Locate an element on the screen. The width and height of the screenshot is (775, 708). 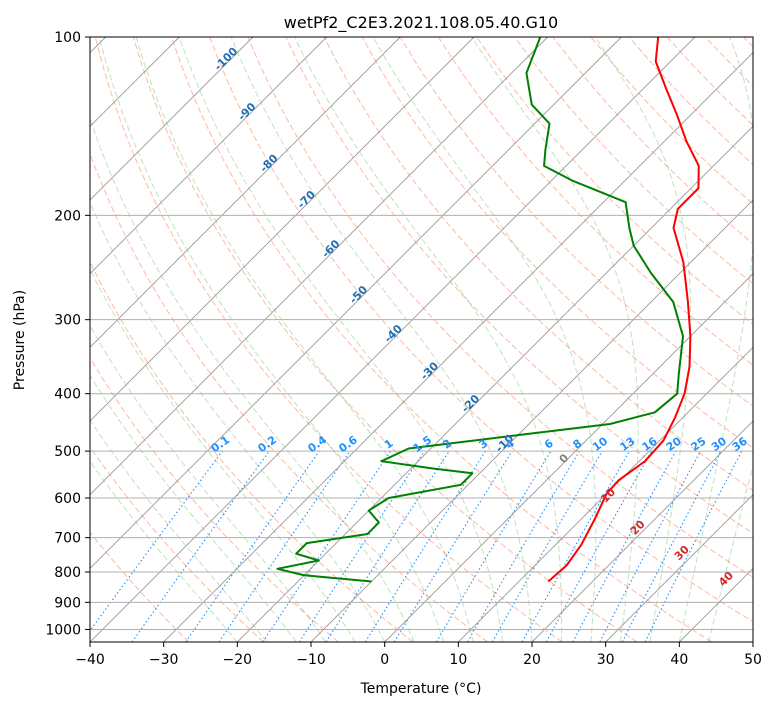
x-tick-label: 30 is located at coordinates (606, 660).